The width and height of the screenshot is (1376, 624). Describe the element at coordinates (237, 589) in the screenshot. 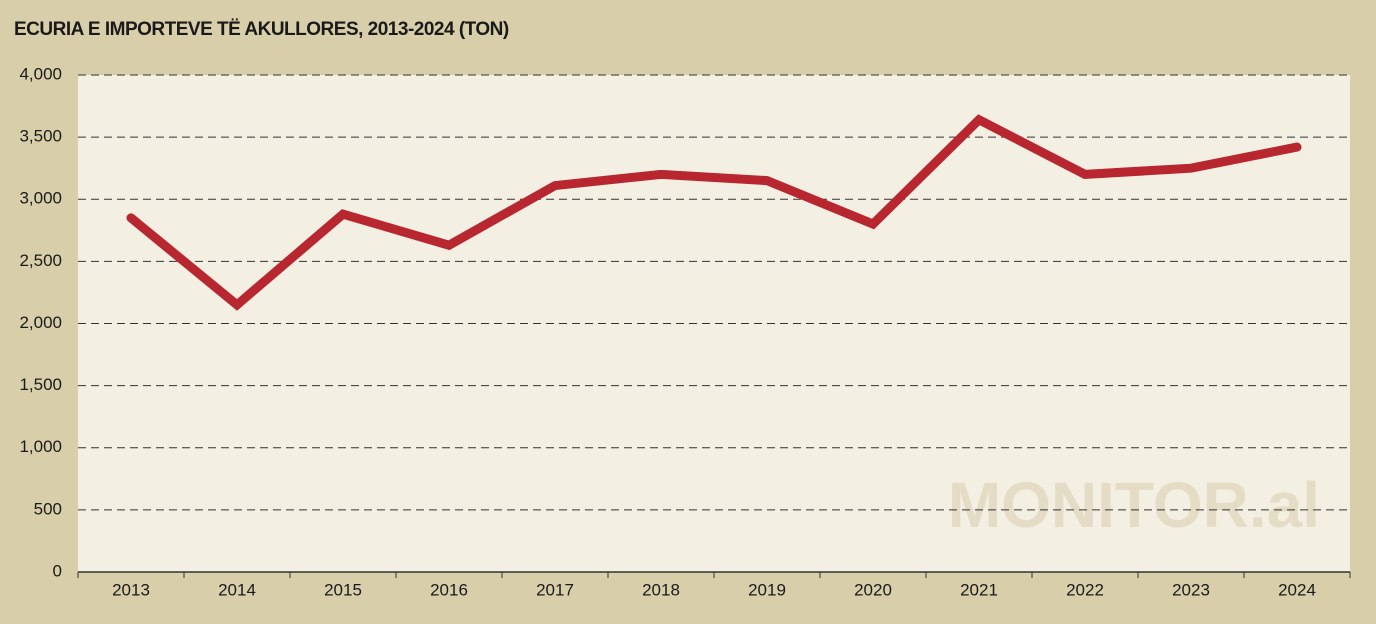

I see `x-tick-label: 2014` at that location.